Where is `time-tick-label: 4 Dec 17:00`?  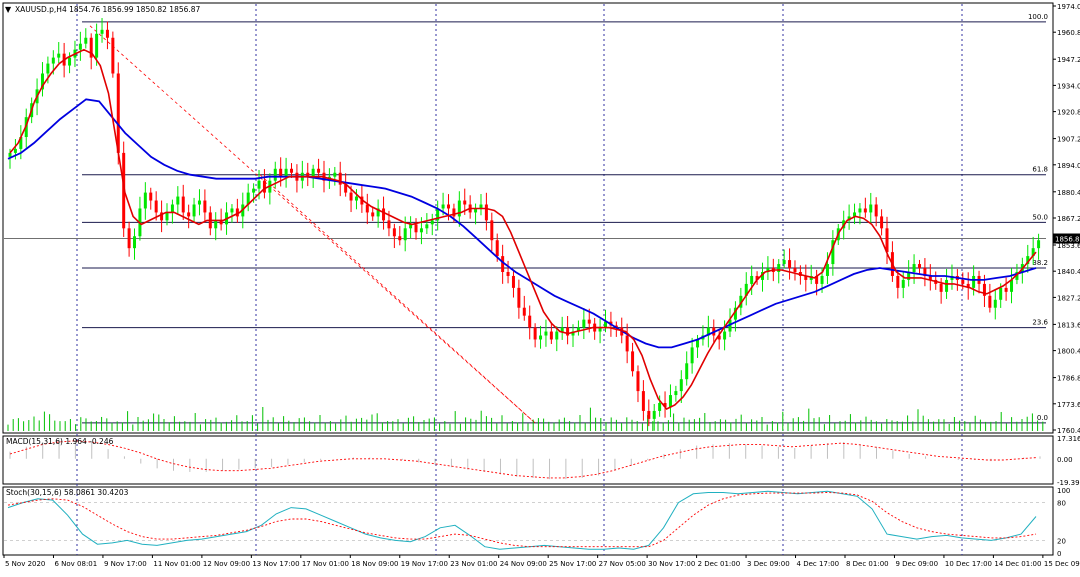
time-tick-label: 4 Dec 17:00 is located at coordinates (818, 564).